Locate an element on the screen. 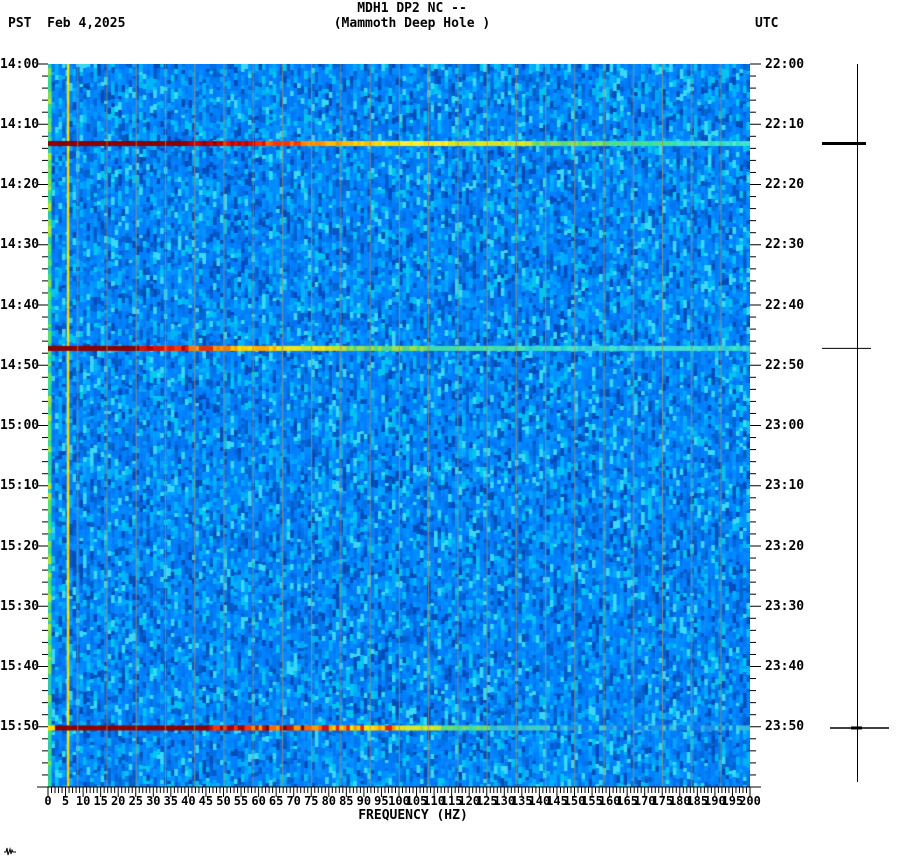  freq-axis-label: 155 is located at coordinates (592, 801).